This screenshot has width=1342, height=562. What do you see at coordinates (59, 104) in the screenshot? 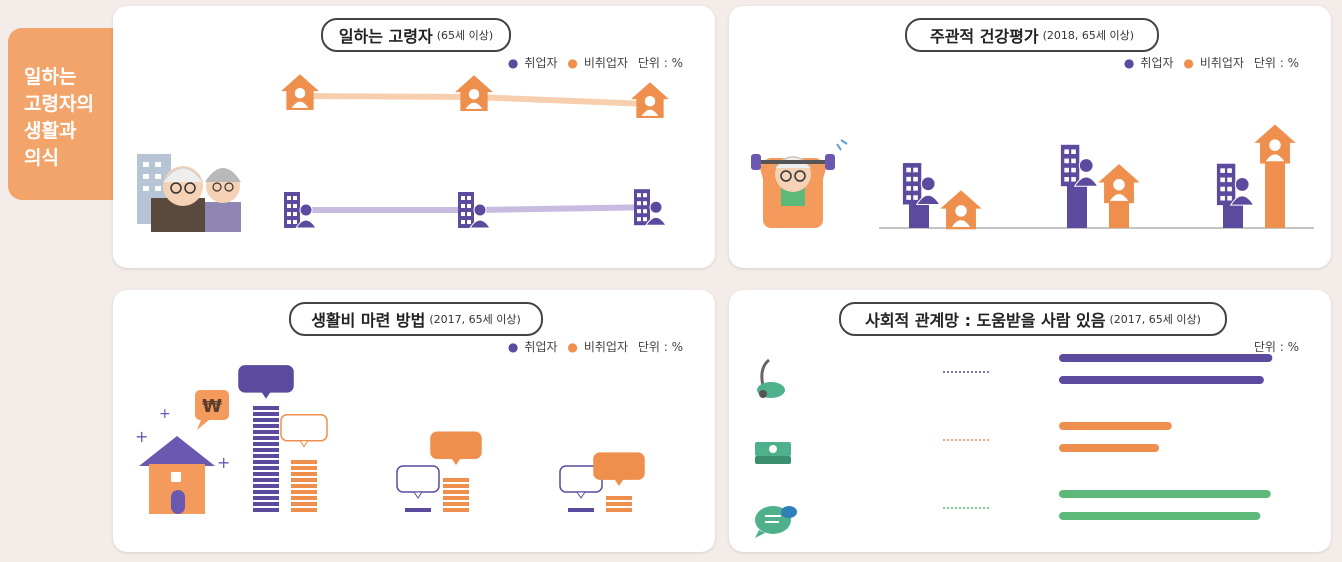
I see `side-tab-line: 고령자의` at bounding box center [59, 104].